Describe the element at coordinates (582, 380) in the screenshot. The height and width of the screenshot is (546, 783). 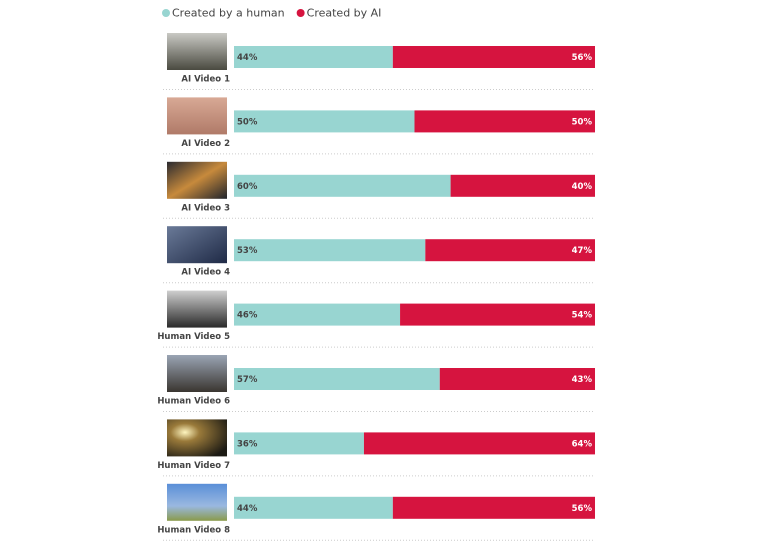
I see `value-label: 43%` at that location.